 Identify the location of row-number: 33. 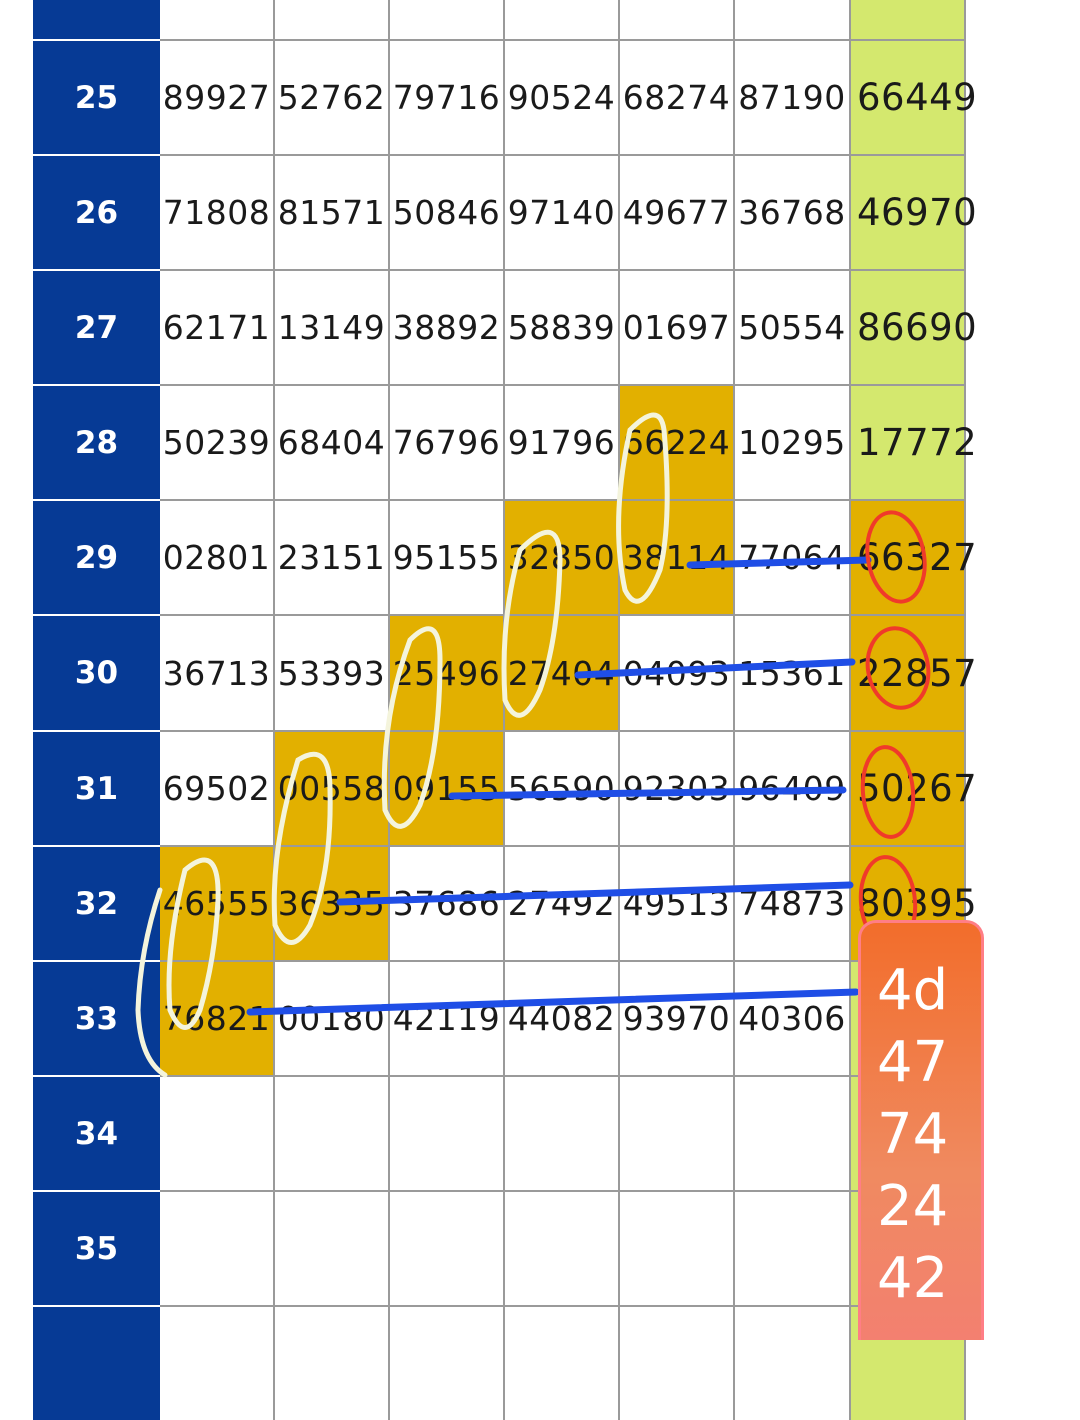
(96, 1017).